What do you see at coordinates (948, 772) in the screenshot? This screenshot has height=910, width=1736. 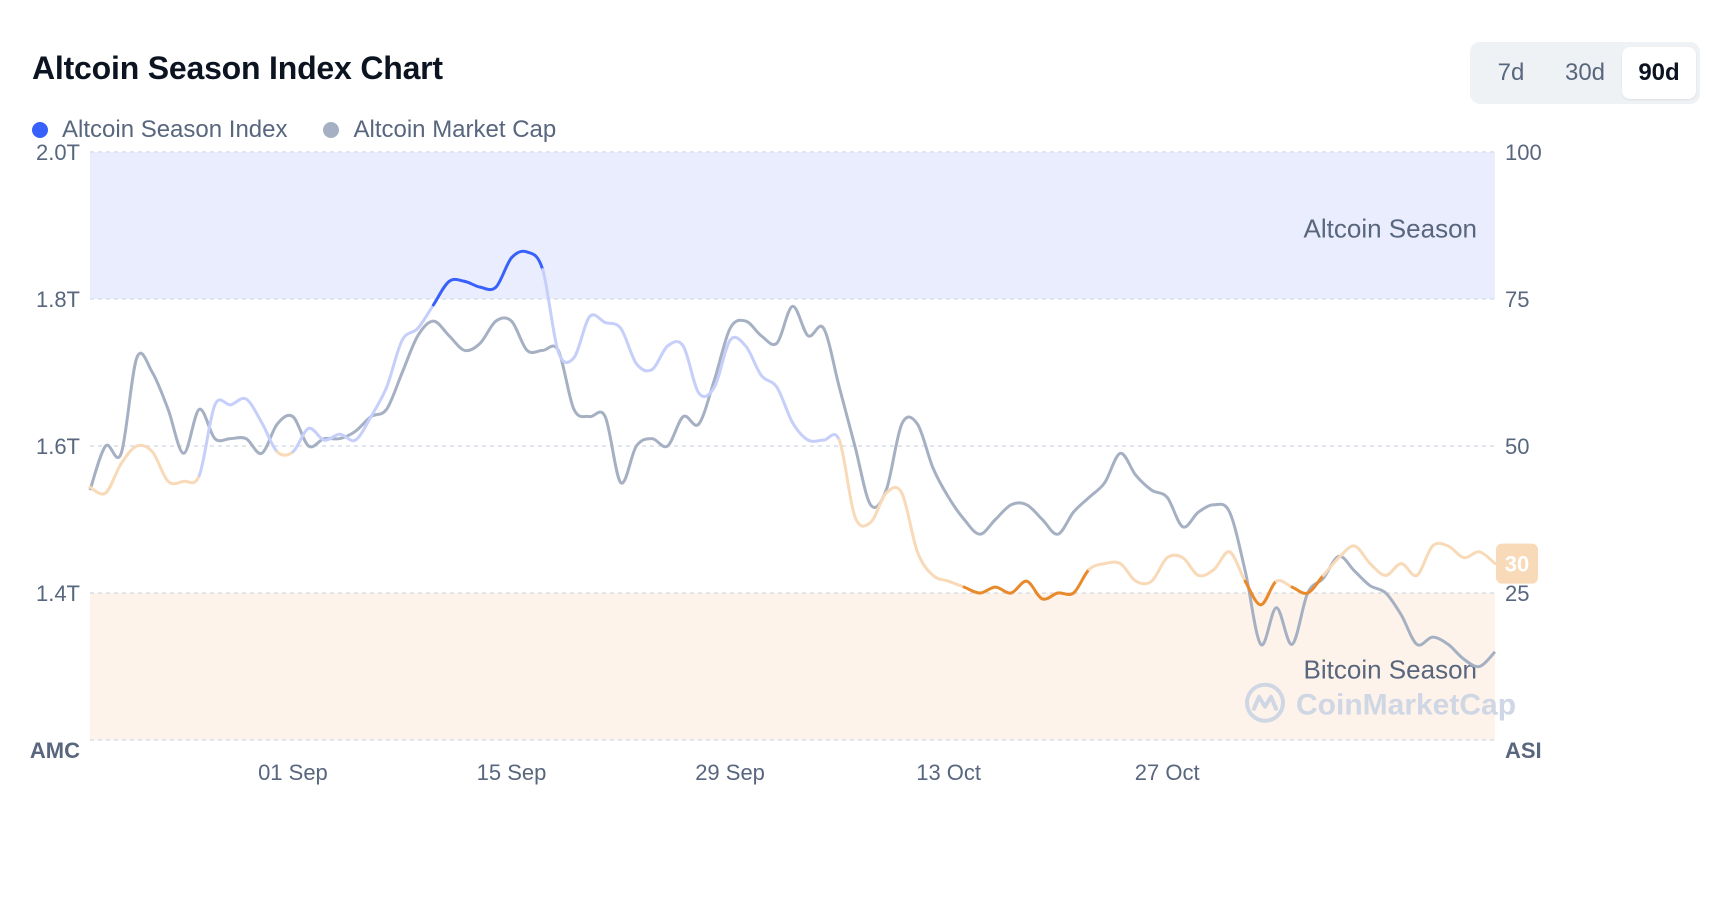 I see `x-axis-tick: 13 Oct` at bounding box center [948, 772].